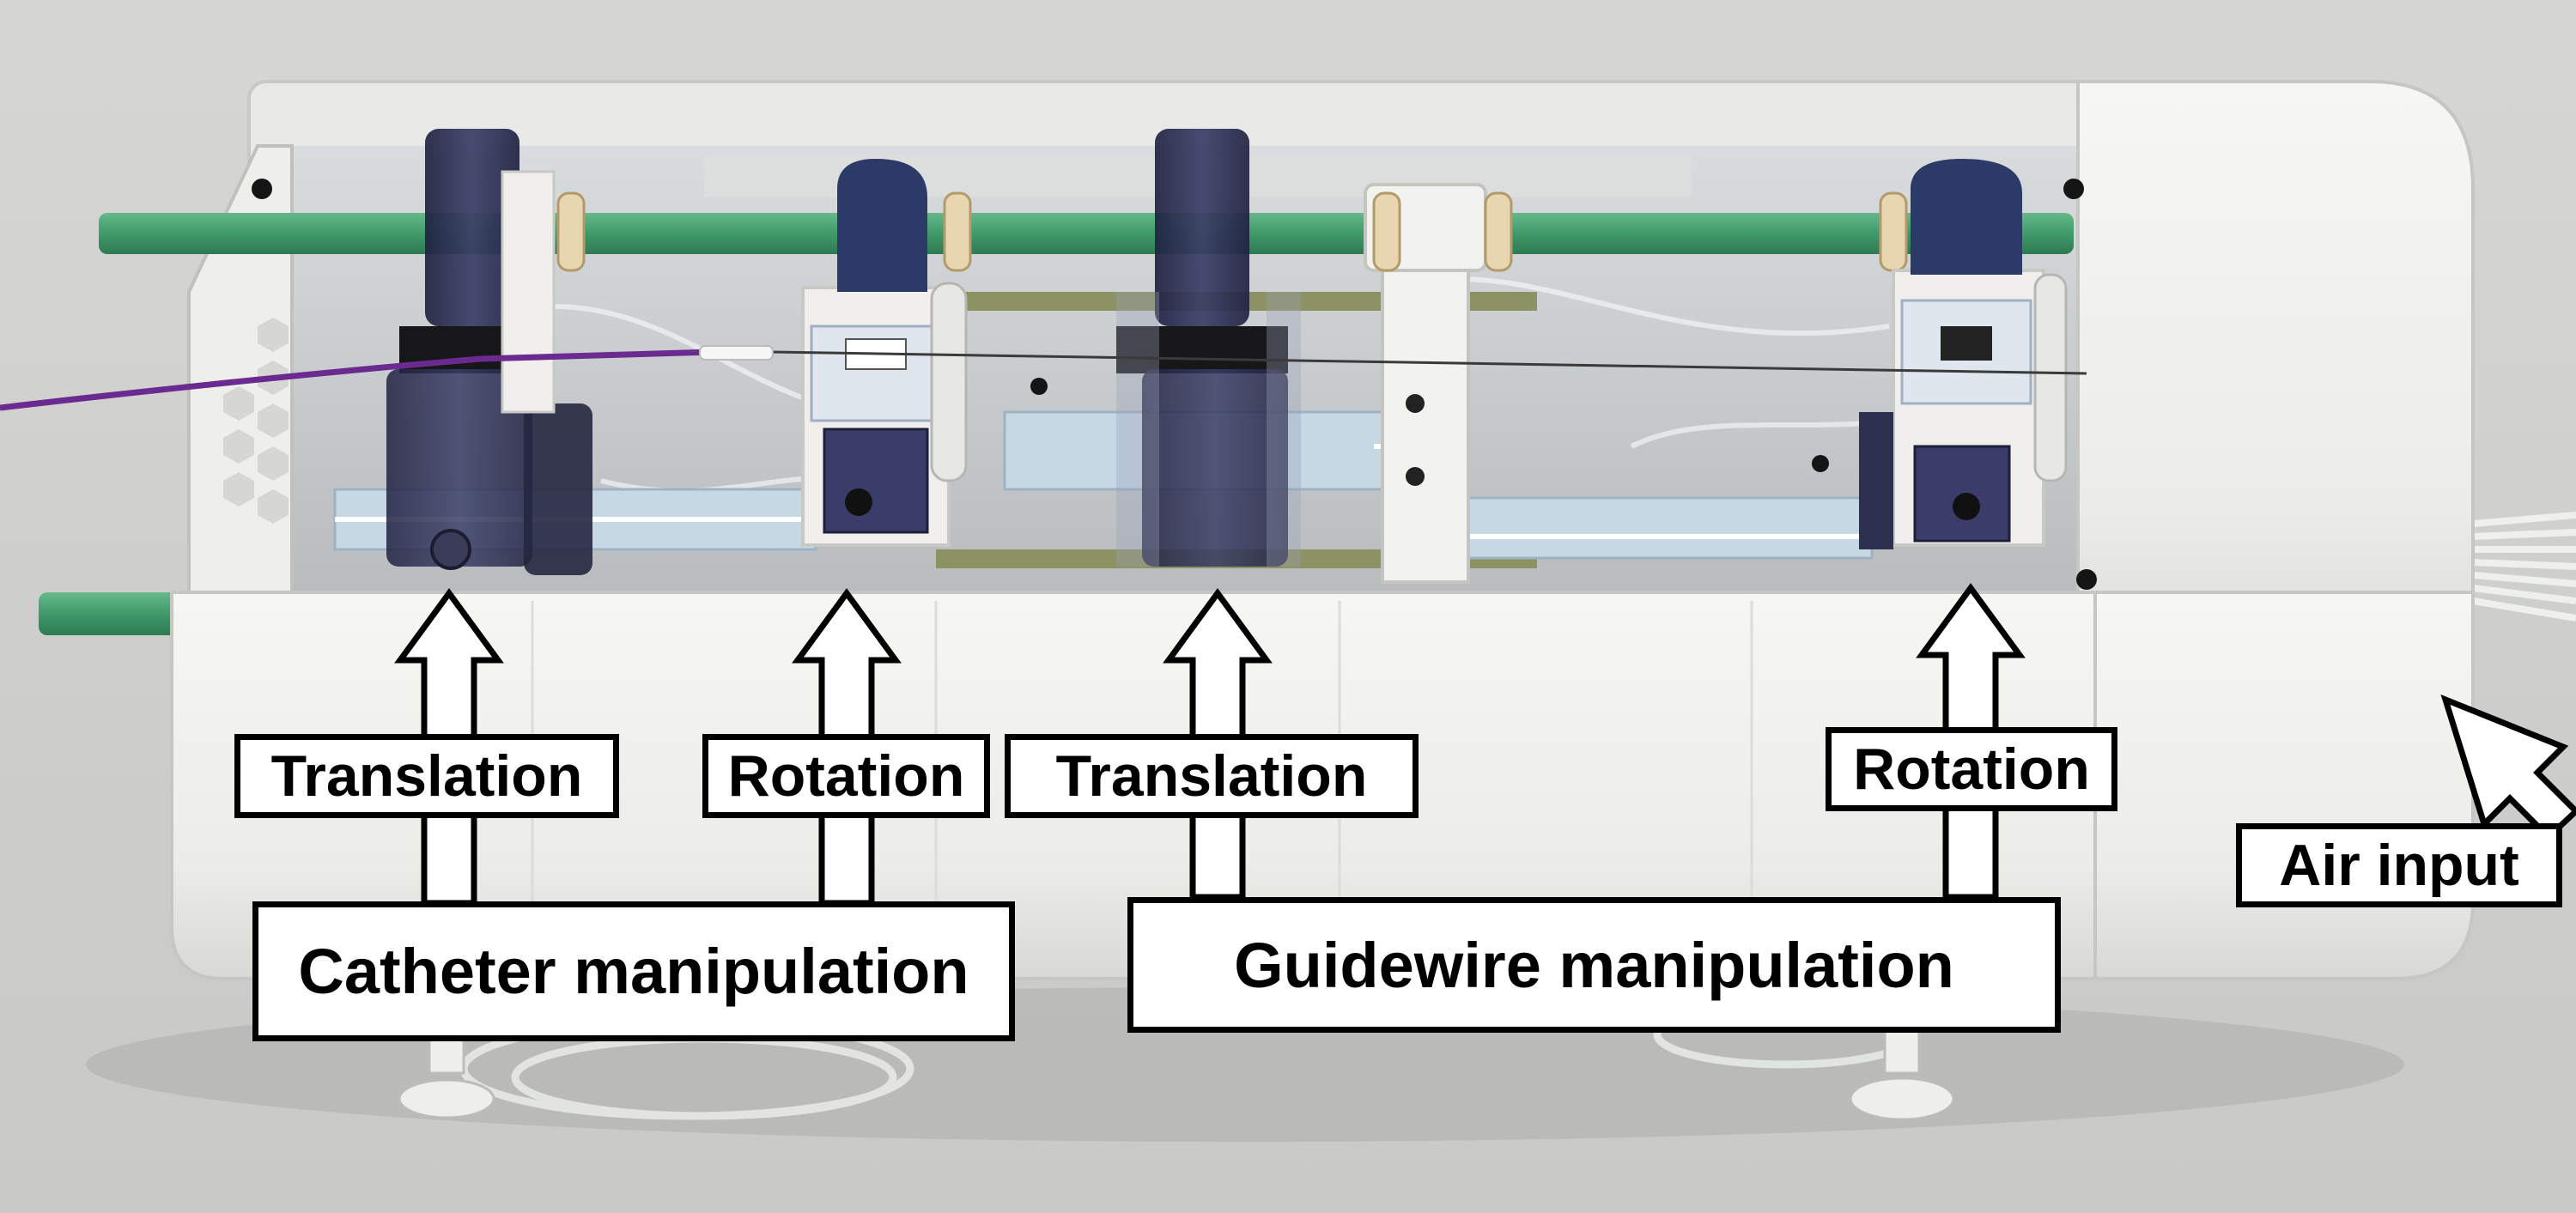  I want to click on catheter-manipulation-text: Catheter manipulation, so click(633, 971).